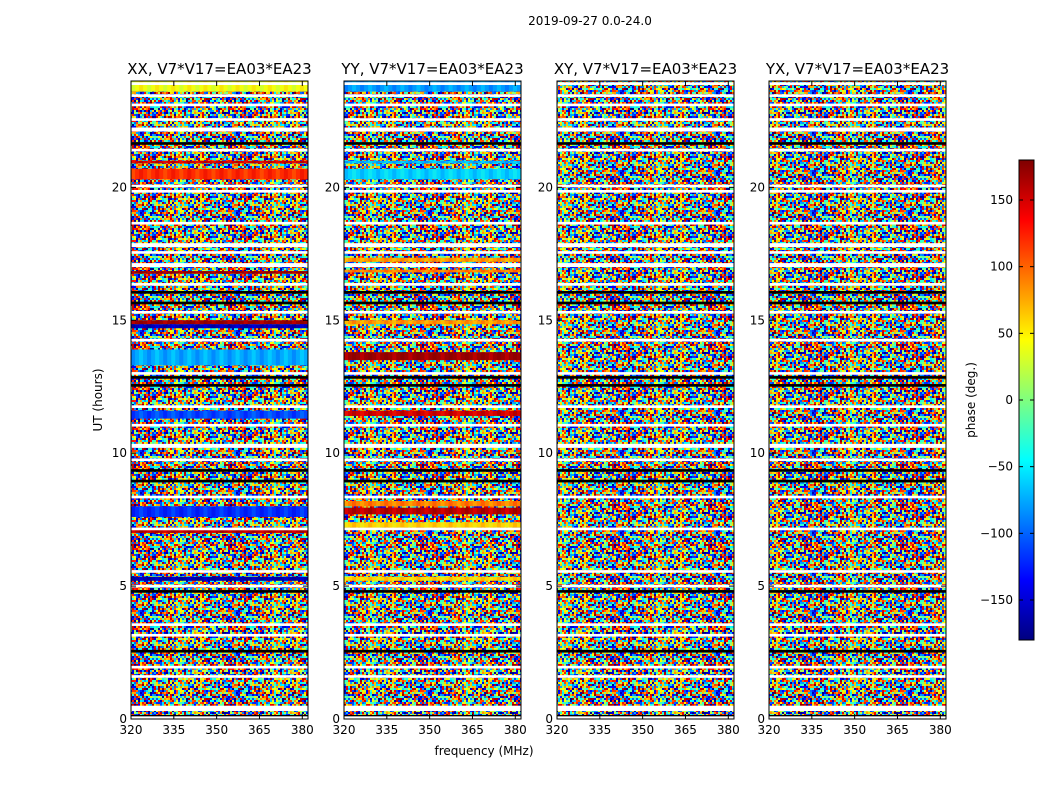 The width and height of the screenshot is (1050, 800). I want to click on panel-title: XY, V7*V17=EA03*EA23, so click(645, 69).